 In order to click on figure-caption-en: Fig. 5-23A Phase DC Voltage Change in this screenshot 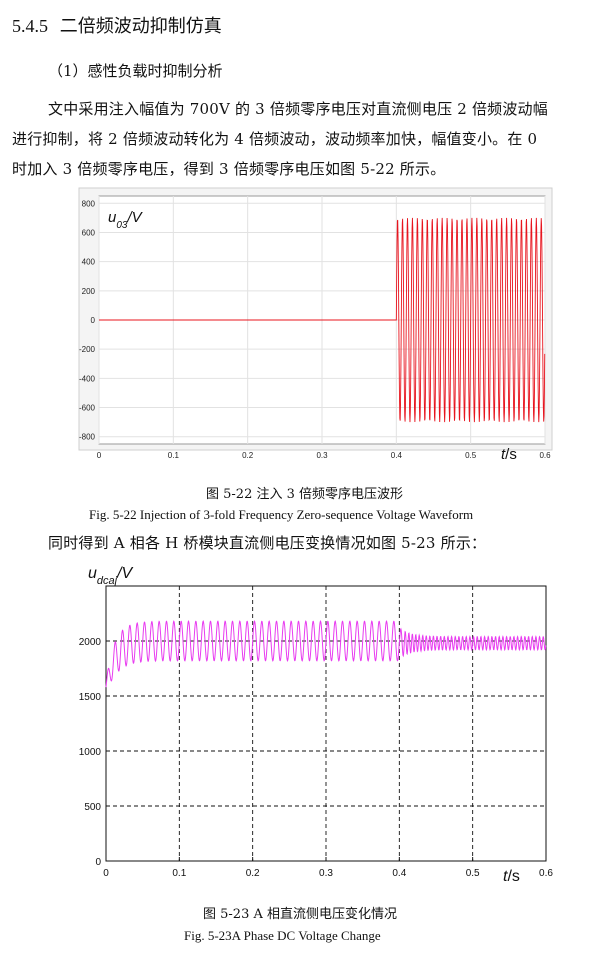, I will do `click(282, 935)`.